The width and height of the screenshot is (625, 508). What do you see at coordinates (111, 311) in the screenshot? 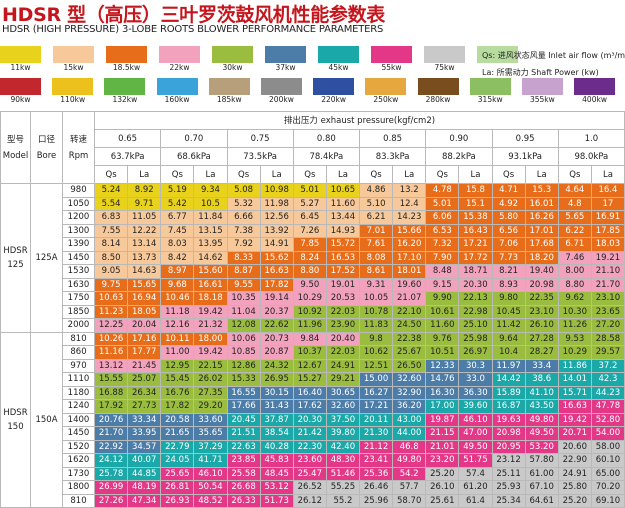
I see `qs-cell: 11.23` at bounding box center [111, 311].